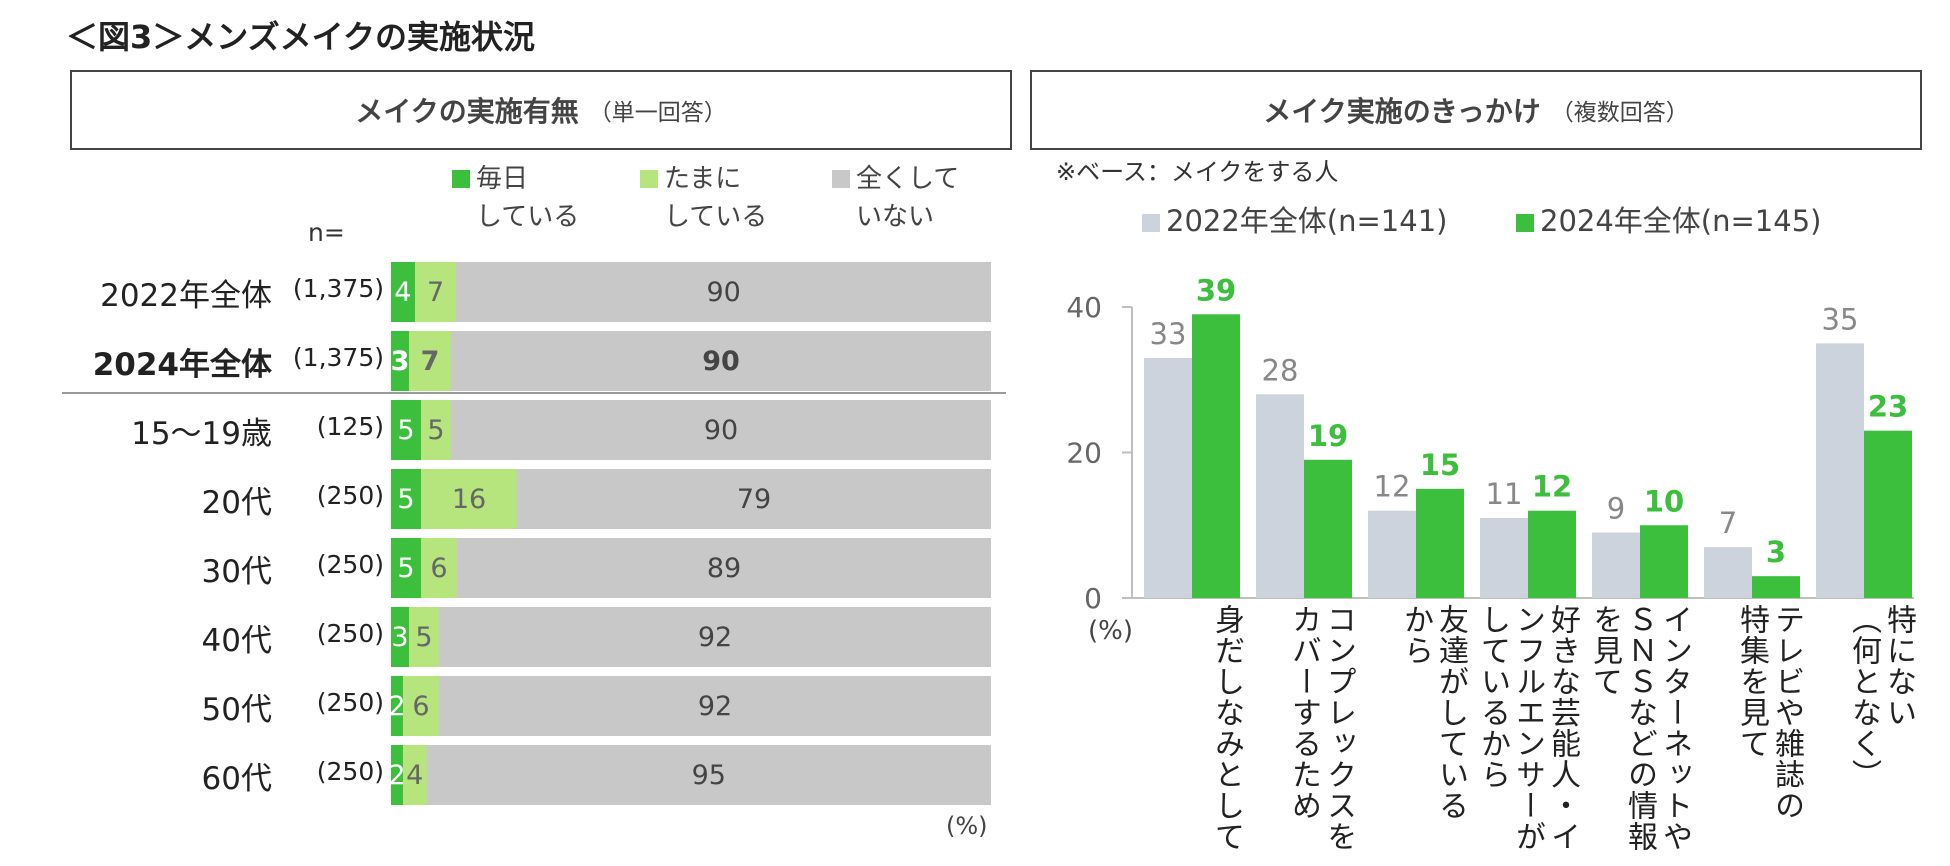 The image size is (1950, 866). I want to click on legend-swatch-2024, so click(1525, 223).